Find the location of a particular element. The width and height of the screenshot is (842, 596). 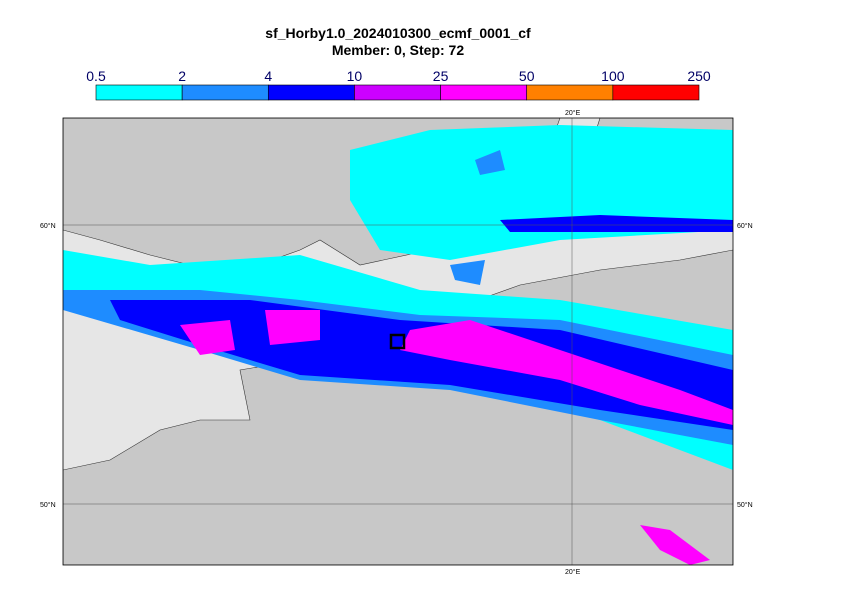

colorbar-label: 50 is located at coordinates (527, 76).